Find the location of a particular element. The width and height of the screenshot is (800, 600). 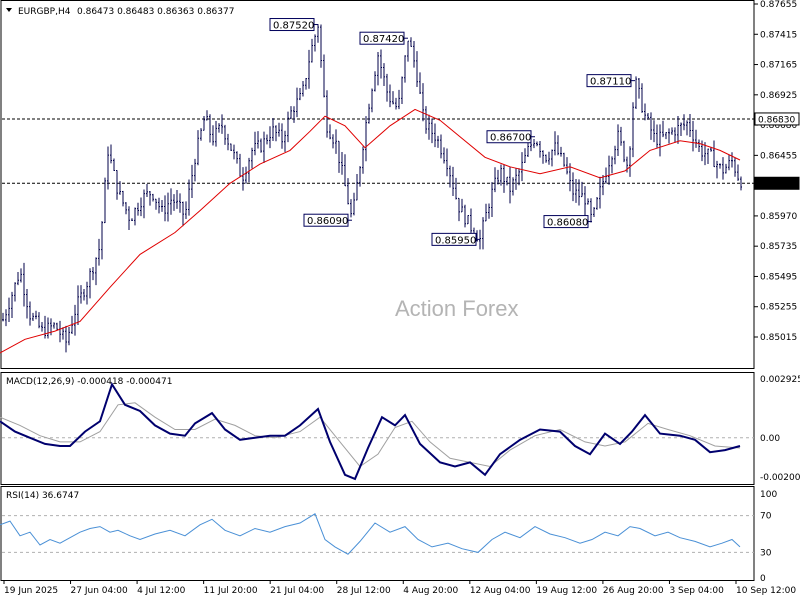

rsi-tick-label: 70 is located at coordinates (766, 517).